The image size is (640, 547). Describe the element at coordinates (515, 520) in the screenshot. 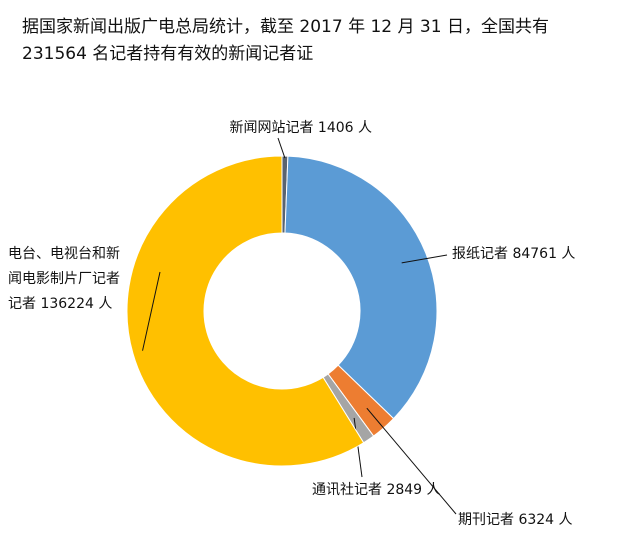

I see `slice-label-3: 期刊记者 6324 人` at that location.